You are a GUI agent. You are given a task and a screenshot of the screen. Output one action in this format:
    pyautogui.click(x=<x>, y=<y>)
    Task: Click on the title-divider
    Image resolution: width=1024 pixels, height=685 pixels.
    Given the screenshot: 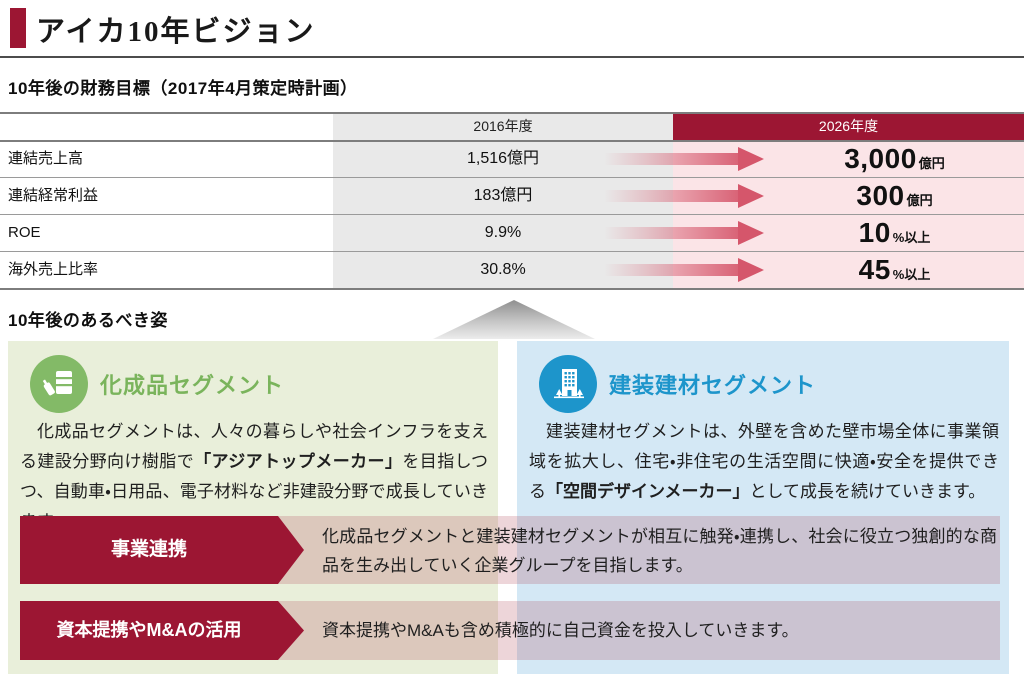 What is the action you would take?
    pyautogui.click(x=512, y=57)
    